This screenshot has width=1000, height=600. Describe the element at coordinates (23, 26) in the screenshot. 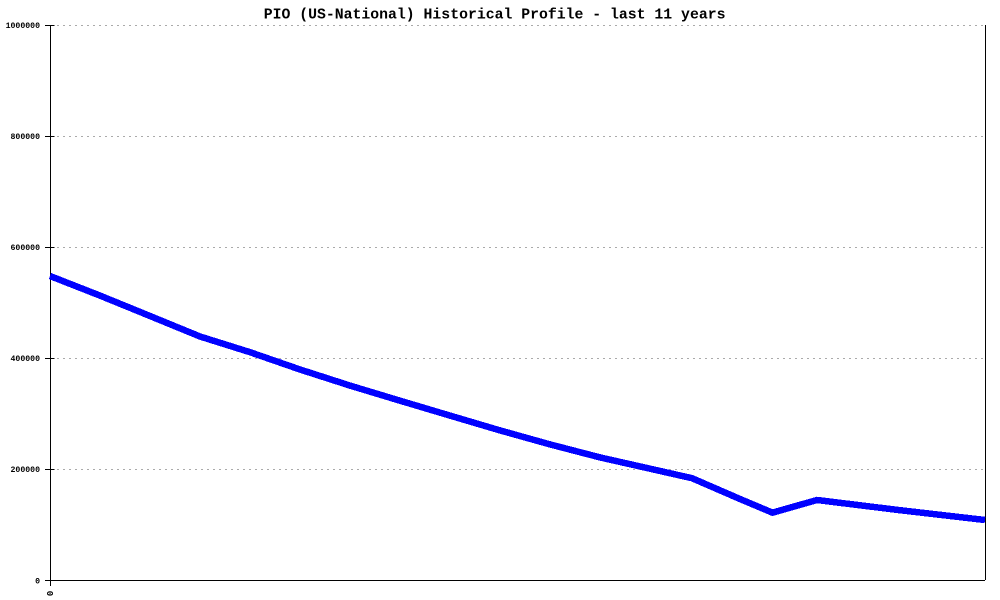

I see `svg-text: 1000000` at that location.